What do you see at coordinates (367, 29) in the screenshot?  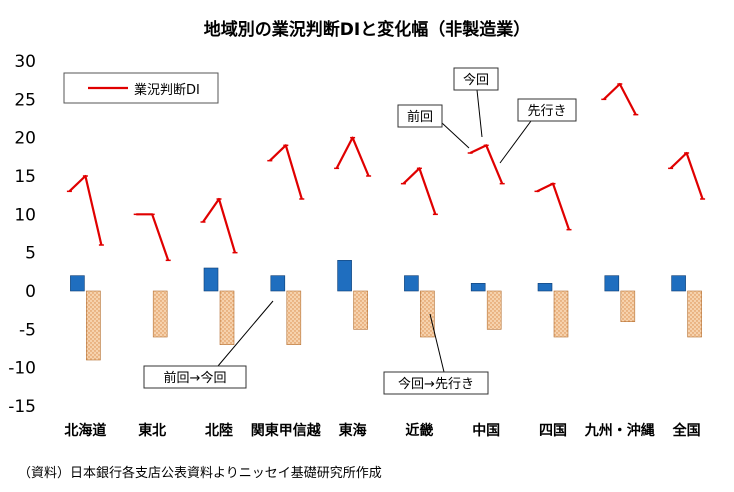 I see `chart-title: 地域別の業況判断DIと変化幅（非製造業）` at bounding box center [367, 29].